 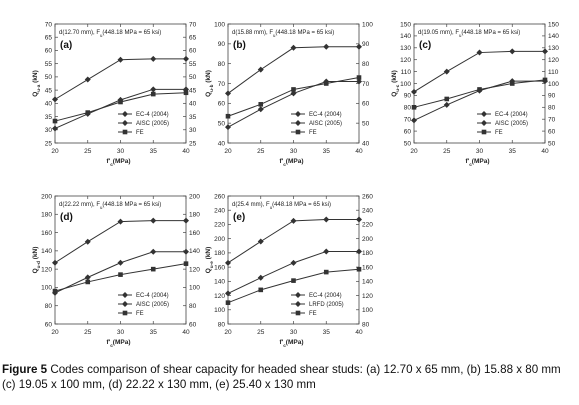 I want to click on y-tick-label: 30, so click(x=49, y=130).